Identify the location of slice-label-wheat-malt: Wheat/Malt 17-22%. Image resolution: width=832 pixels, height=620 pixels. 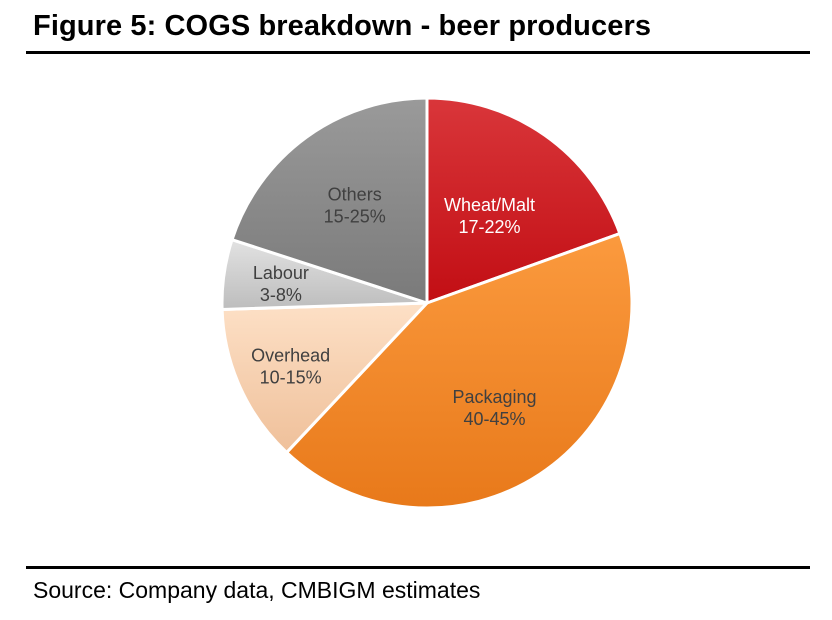
(489, 216).